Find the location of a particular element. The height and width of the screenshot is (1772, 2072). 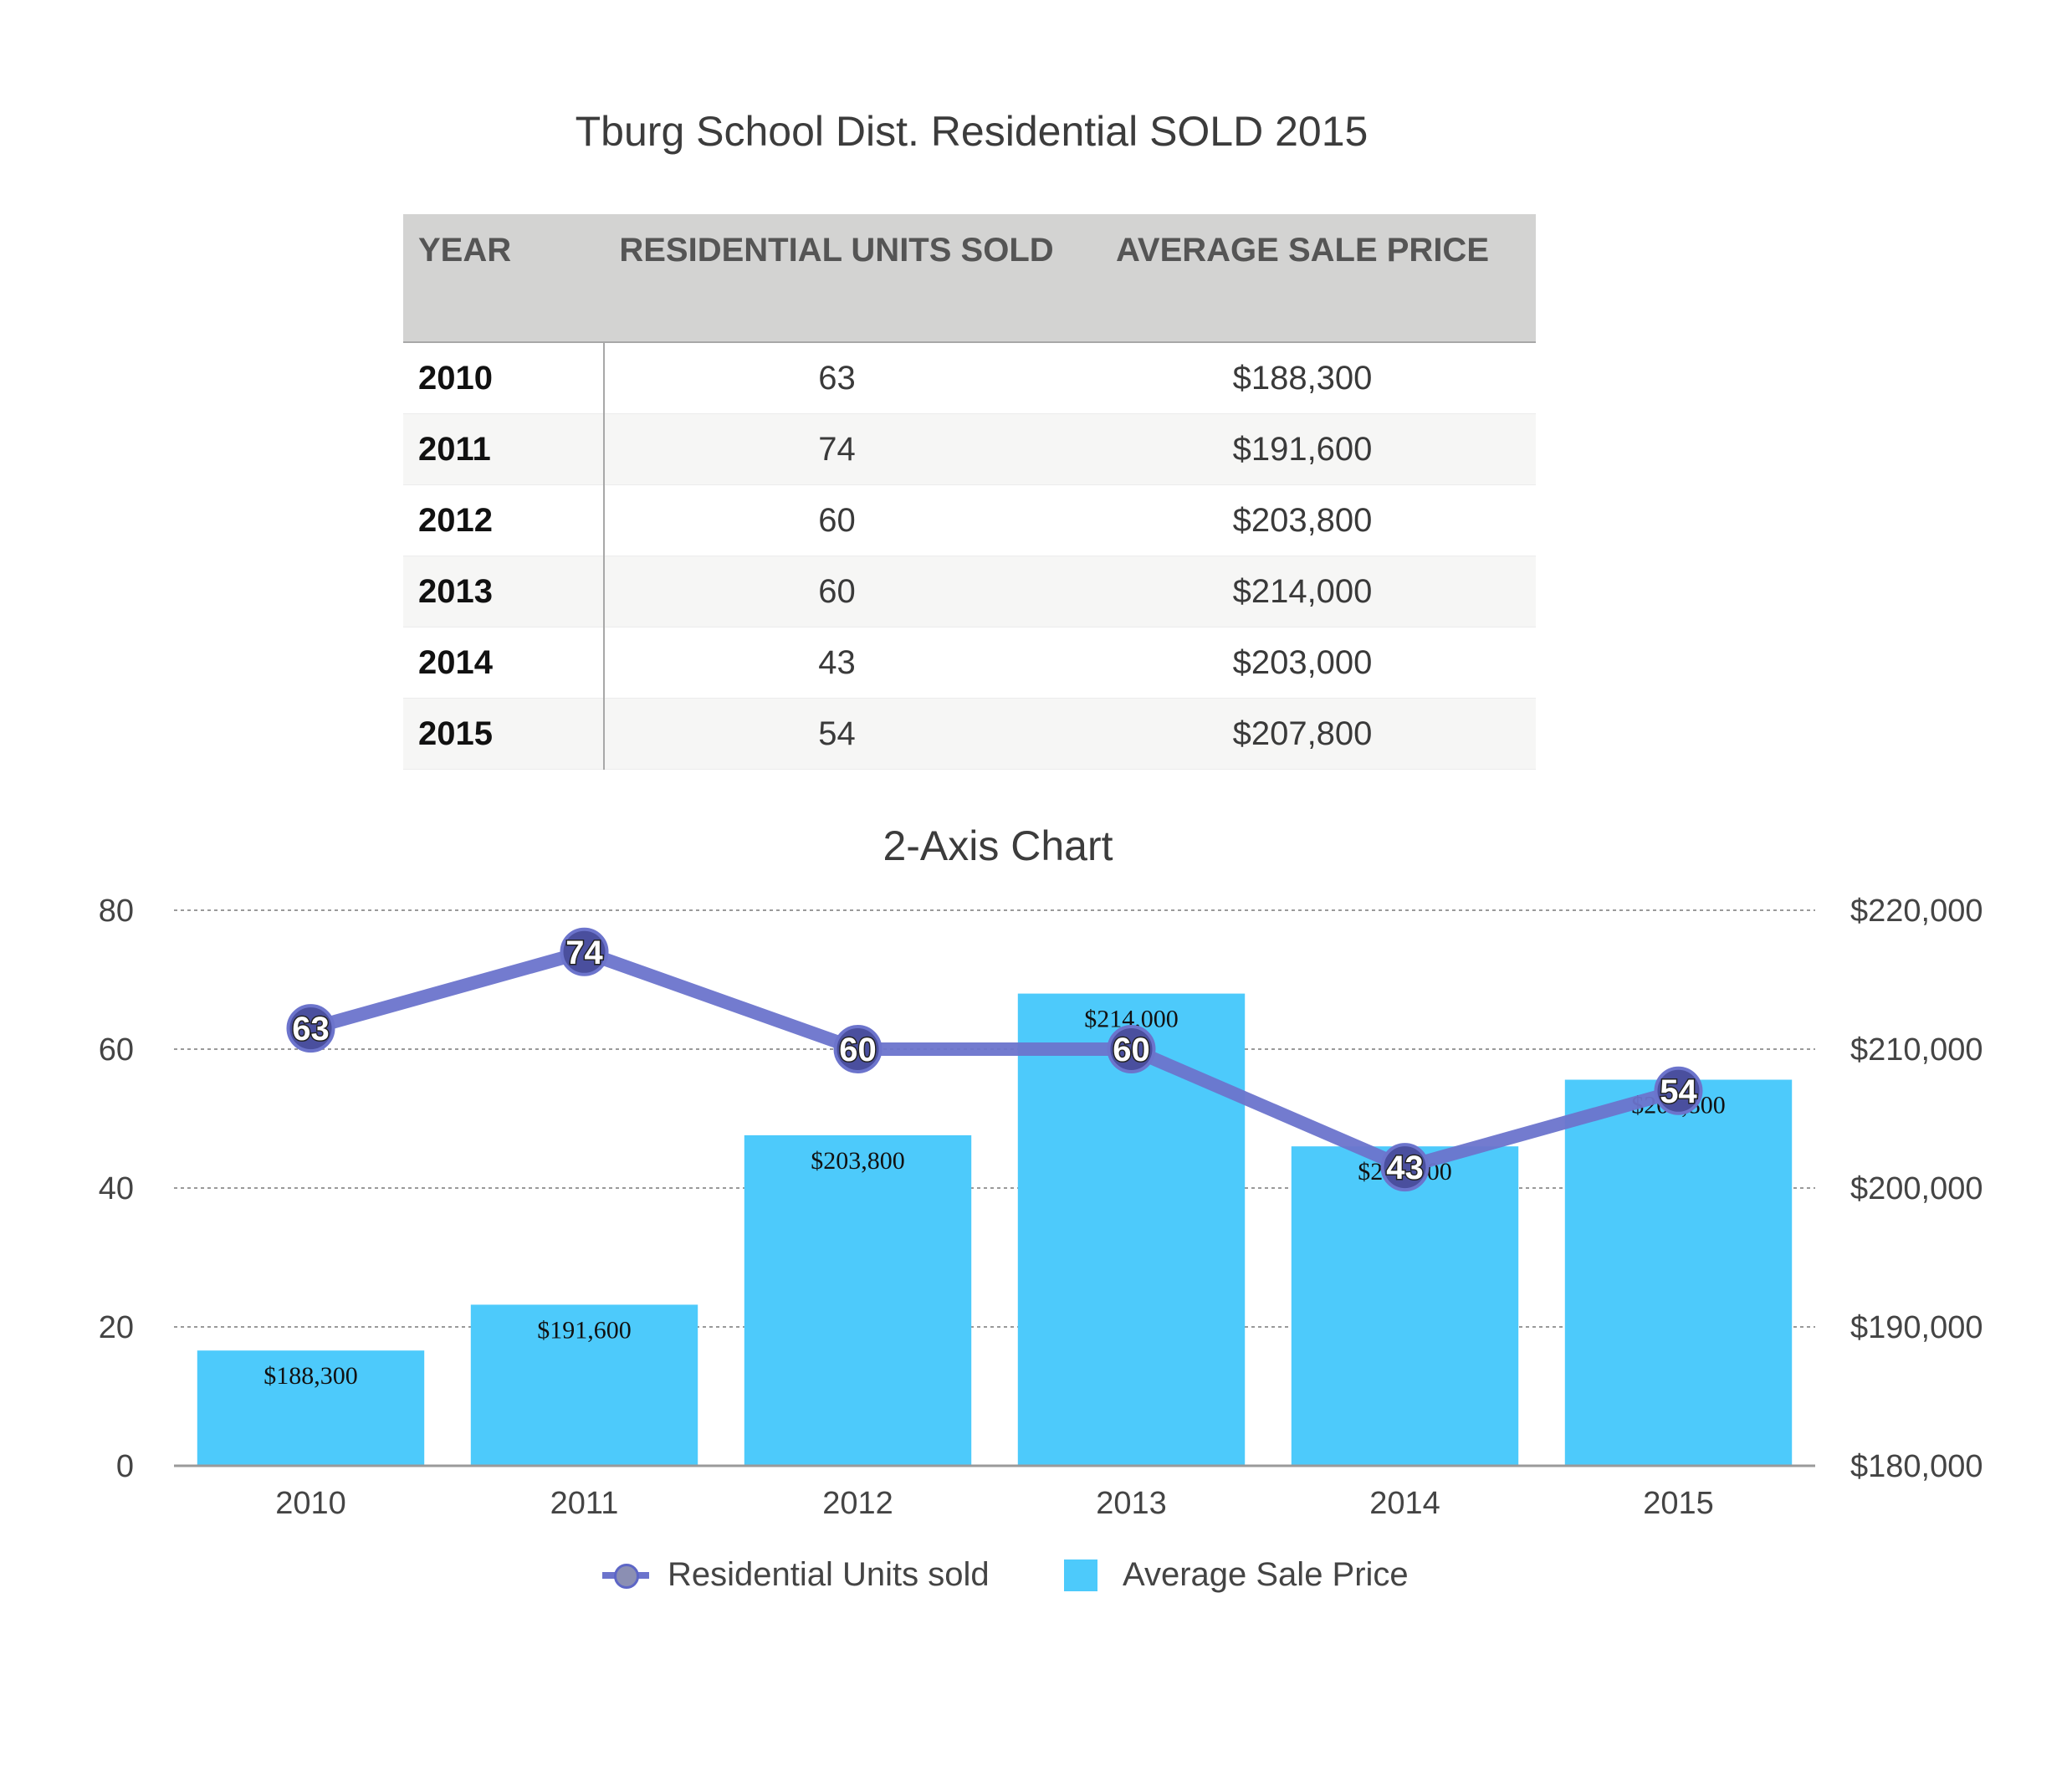

bar-value-label: $188,300 is located at coordinates (310, 1376).